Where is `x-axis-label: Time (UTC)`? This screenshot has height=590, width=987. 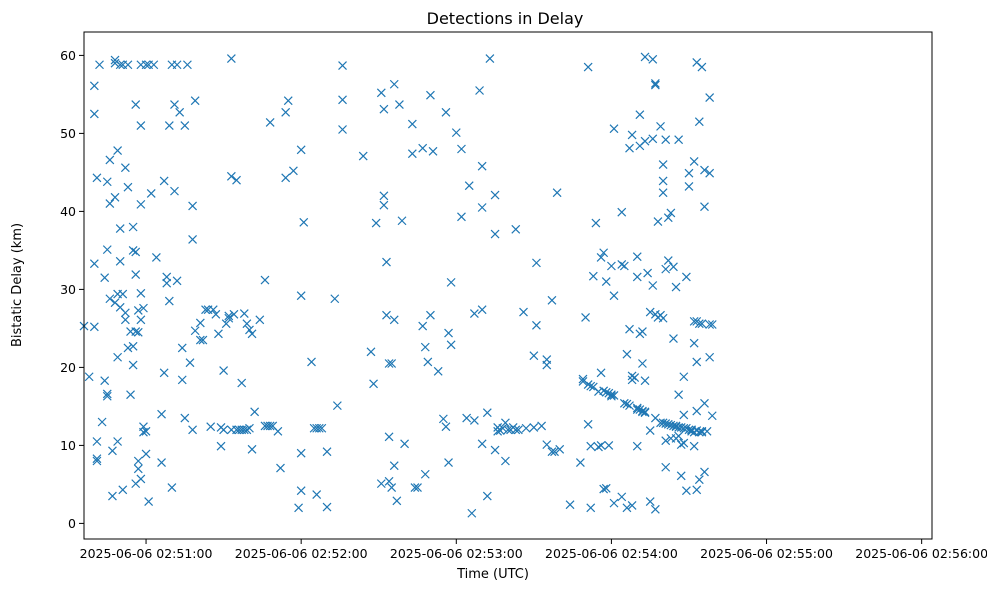 x-axis-label: Time (UTC) is located at coordinates (492, 574).